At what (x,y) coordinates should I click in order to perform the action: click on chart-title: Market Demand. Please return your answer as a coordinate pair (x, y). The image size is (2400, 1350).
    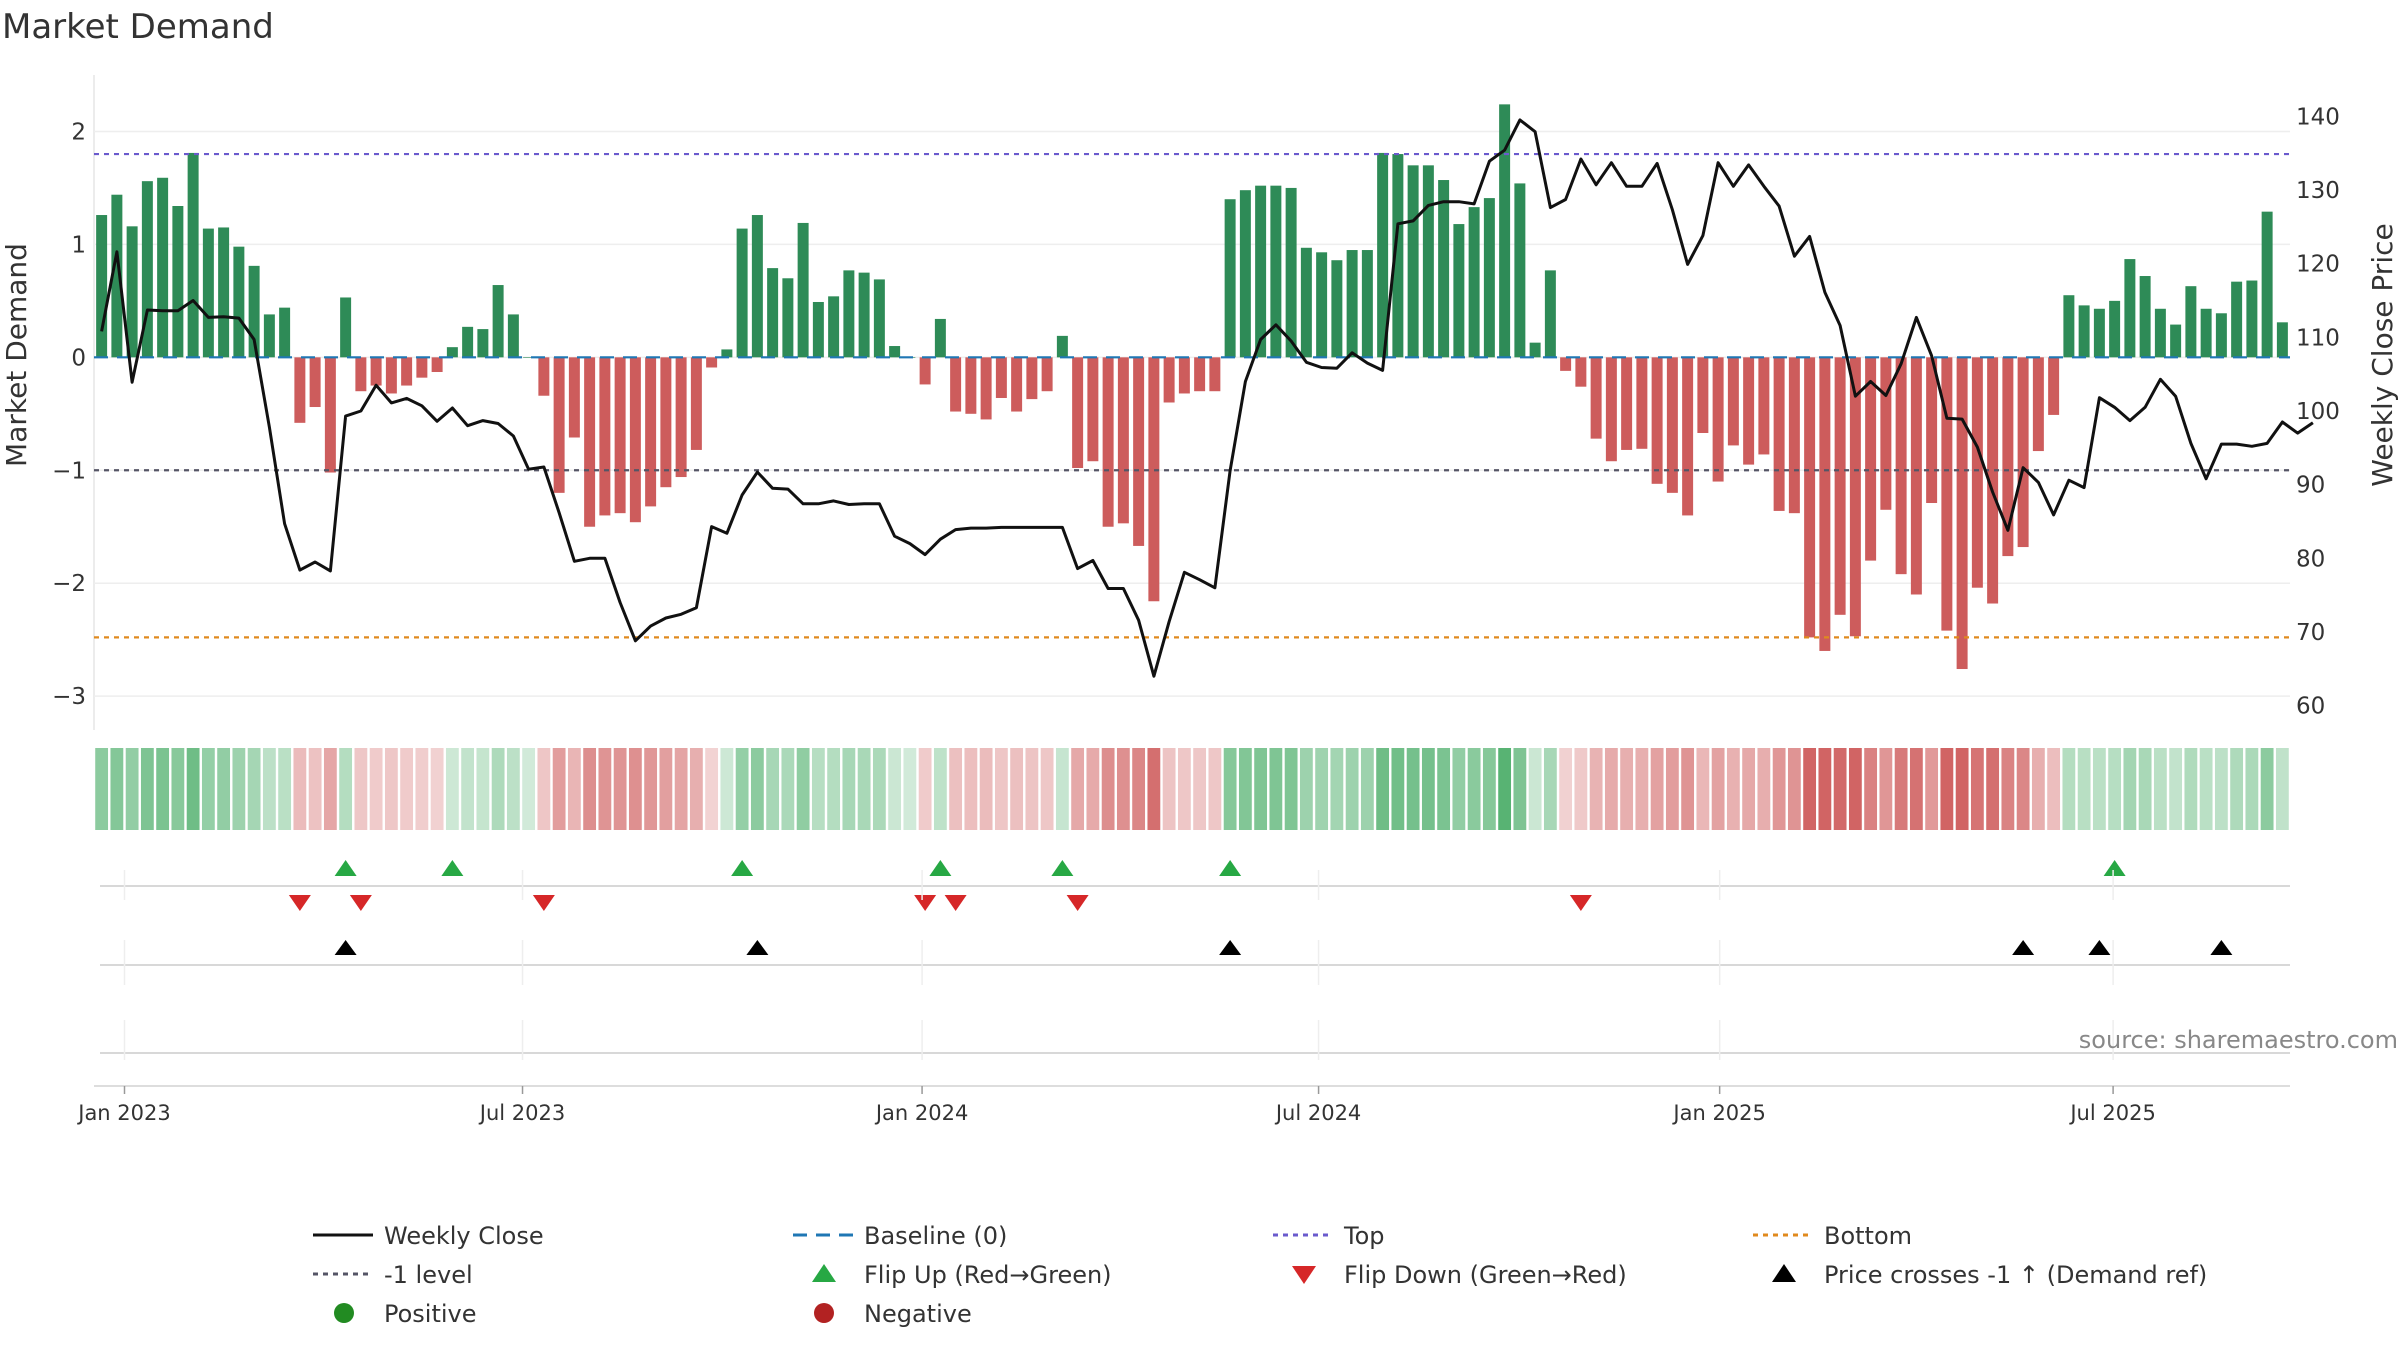
    Looking at the image, I should click on (138, 27).